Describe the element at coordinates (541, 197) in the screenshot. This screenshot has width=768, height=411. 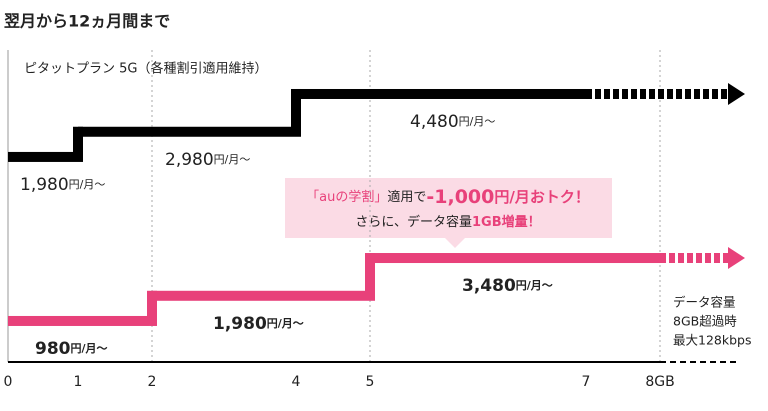
I see `callout-text: 円/月おトク！` at that location.